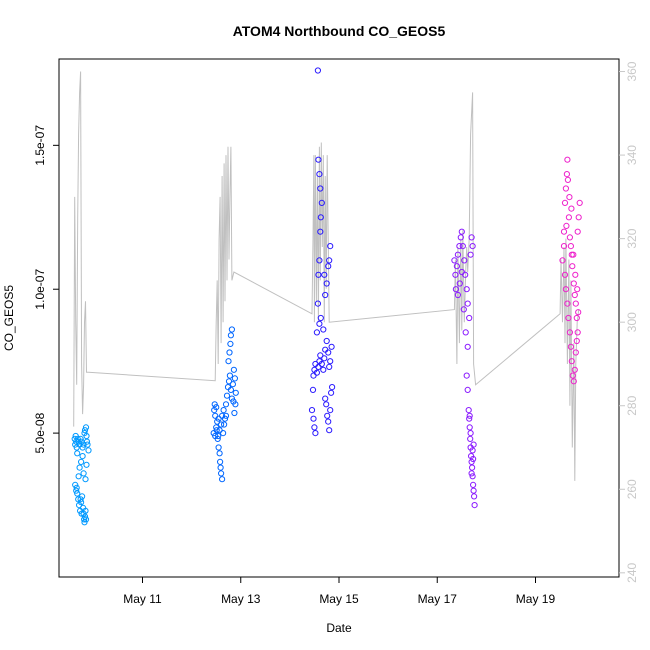  What do you see at coordinates (241, 599) in the screenshot?
I see `x-tick-label: May 13` at bounding box center [241, 599].